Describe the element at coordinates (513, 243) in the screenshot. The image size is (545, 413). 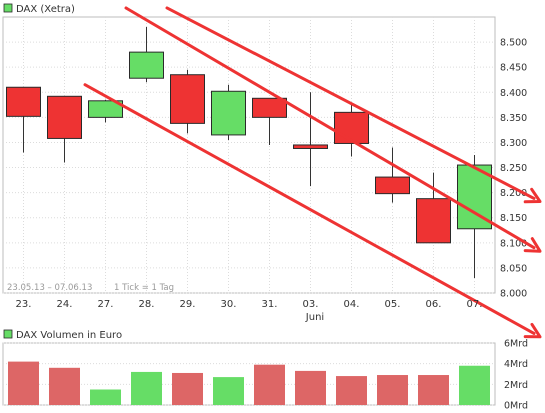
I see `price-y-tick-label: 8.100` at that location.